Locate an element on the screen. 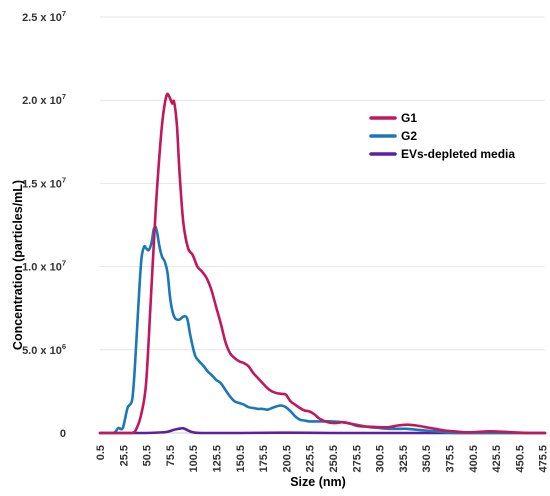  y-tick-mantissa: 1.5 x 10 is located at coordinates (42, 184).